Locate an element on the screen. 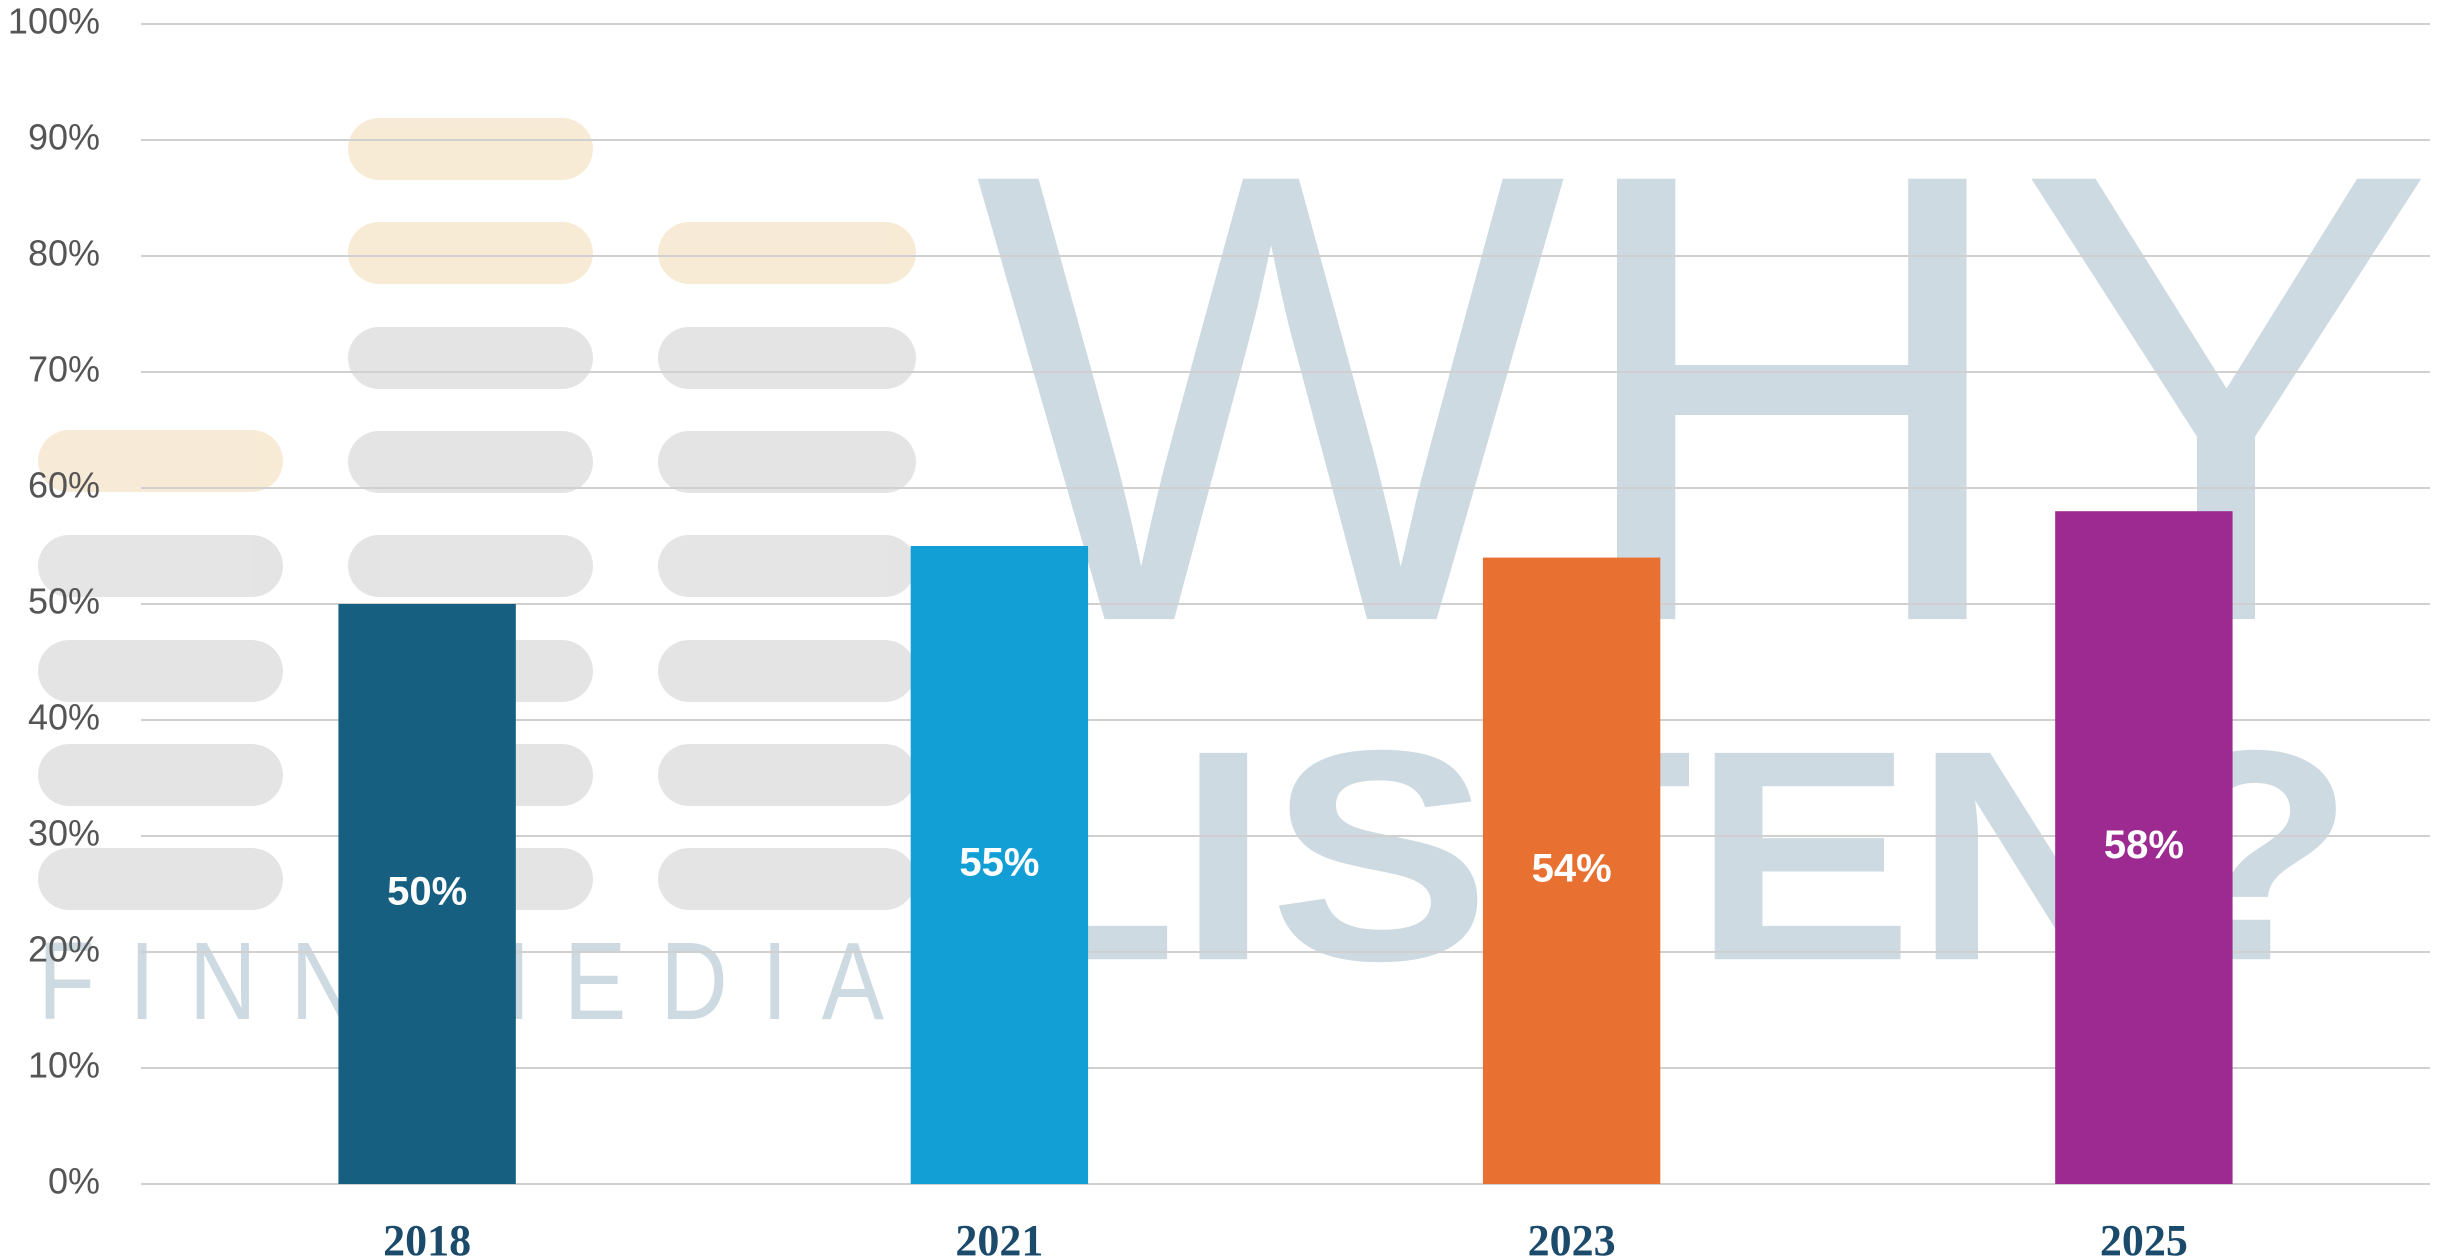  value-label: 54% is located at coordinates (1572, 868).